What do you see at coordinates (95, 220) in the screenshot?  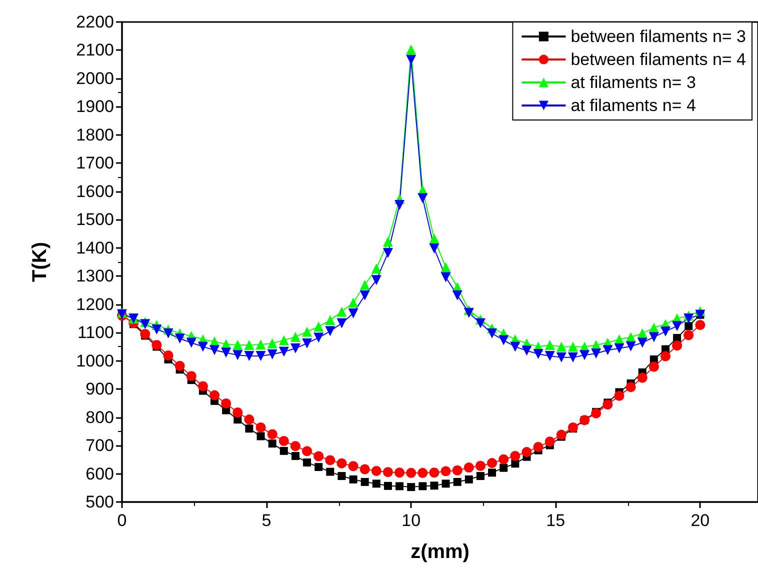 I see `y-tick-label: 1500` at bounding box center [95, 220].